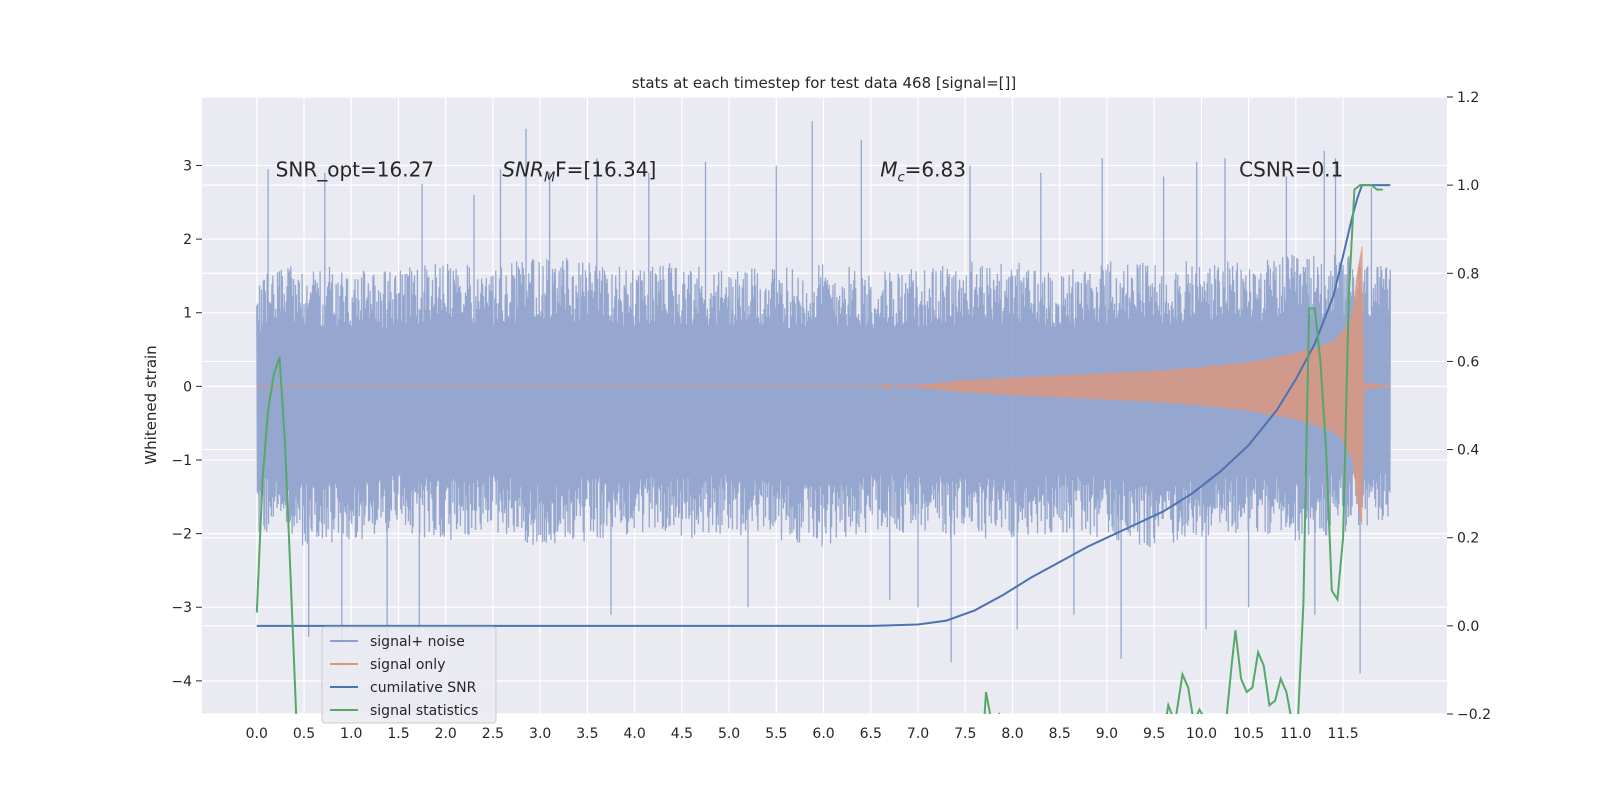  What do you see at coordinates (634, 734) in the screenshot?
I see `x-tick-label: 4.0` at bounding box center [634, 734].